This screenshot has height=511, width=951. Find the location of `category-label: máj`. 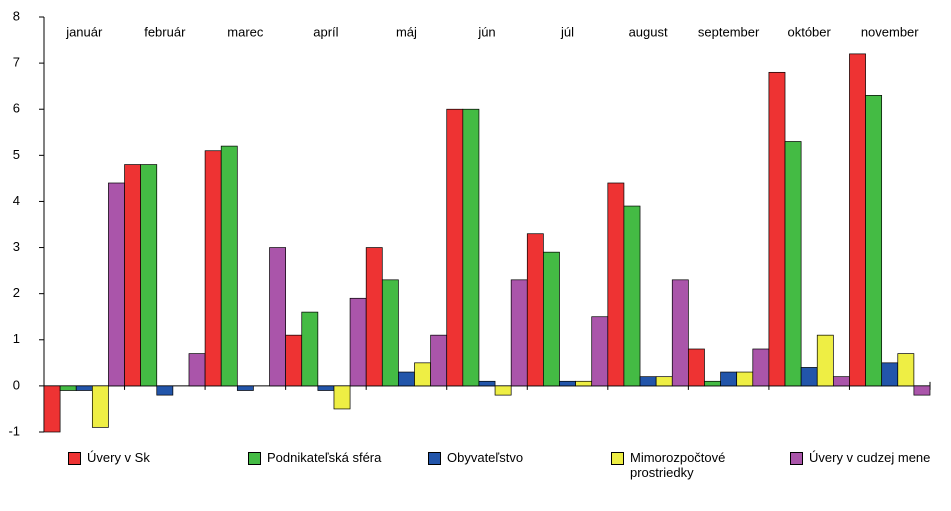

category-label: máj is located at coordinates (406, 31).